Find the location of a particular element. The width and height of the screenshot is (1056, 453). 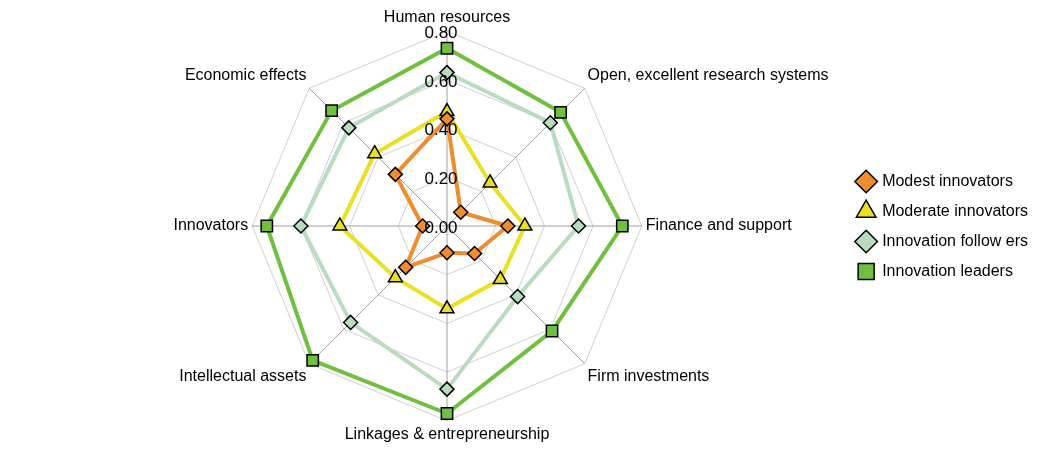

y-tick-label: 0.00 is located at coordinates (441, 227).